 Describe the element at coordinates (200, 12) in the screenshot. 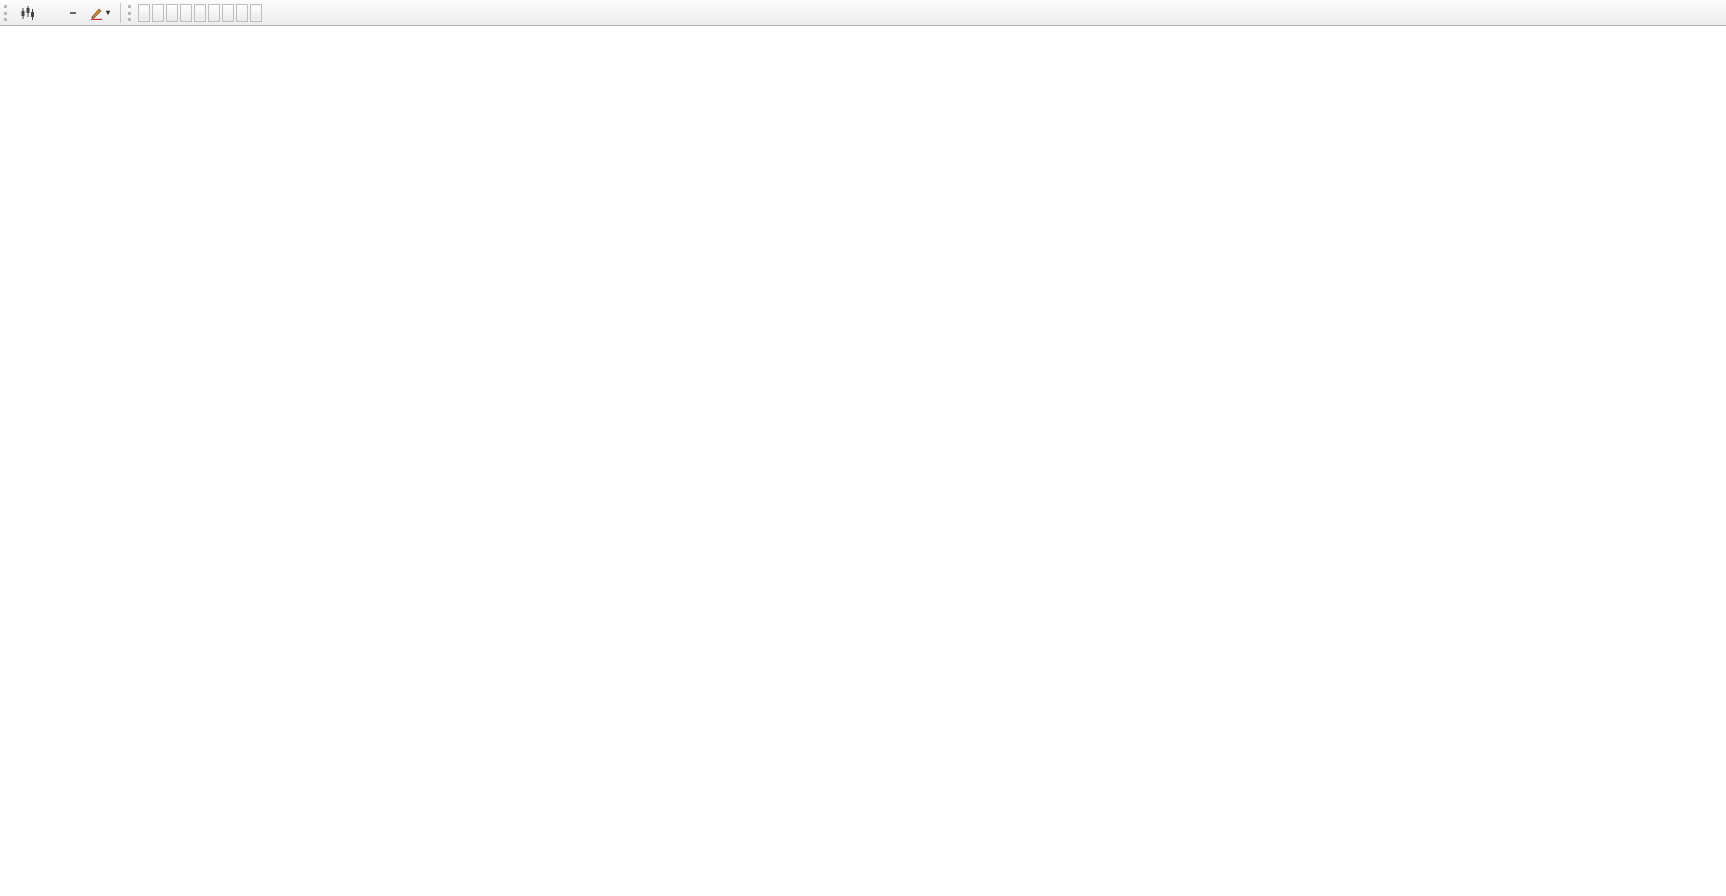

I see `timeframe-h1-button` at that location.